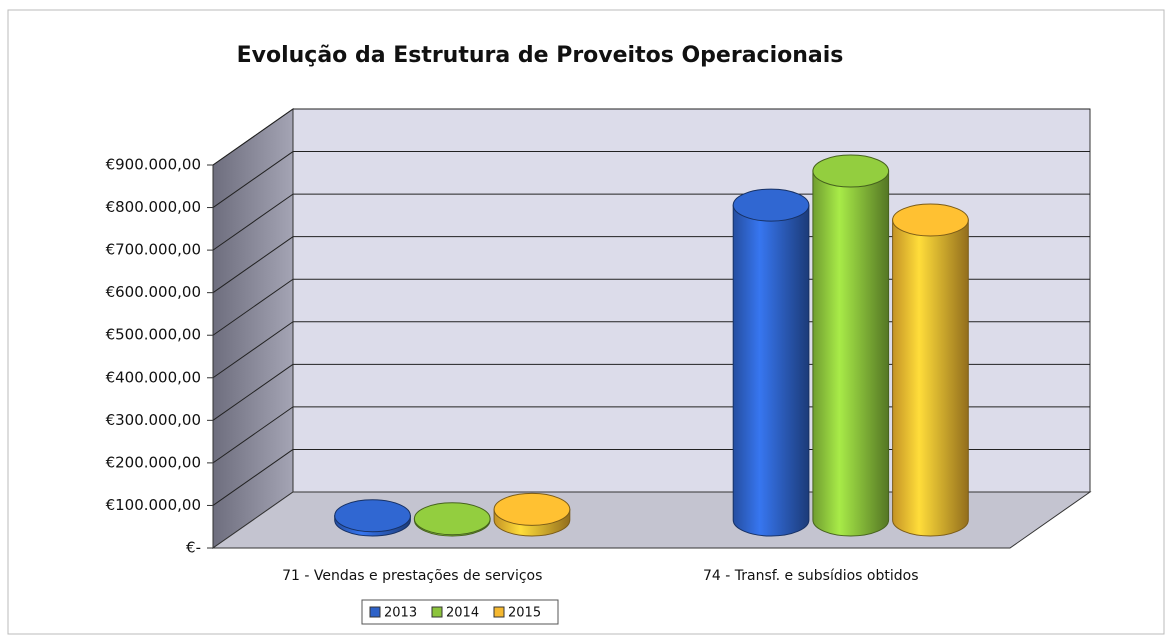 The image size is (1172, 640). I want to click on x-tick-label: 74 - Transf. e subsídios obtidos, so click(811, 576).